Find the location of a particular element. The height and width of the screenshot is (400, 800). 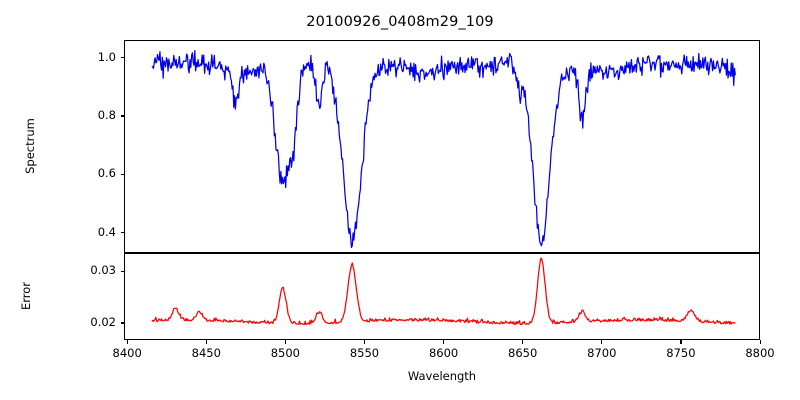

spectrum-y-tick-label: 0.6 is located at coordinates (106, 173).